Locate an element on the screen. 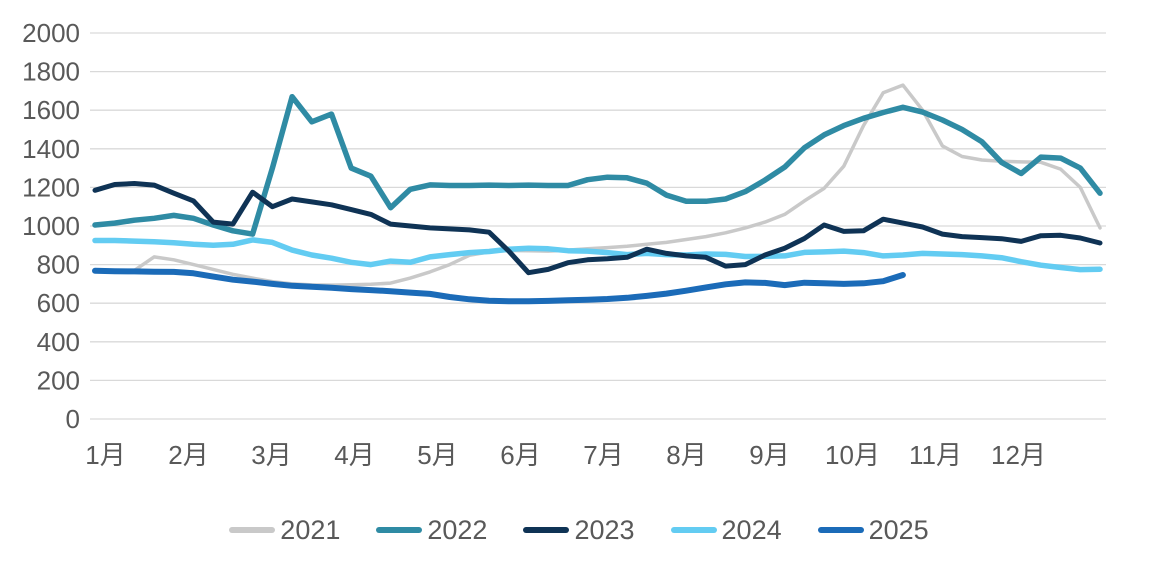 The image size is (1158, 571). legend-line-swatch-2022 is located at coordinates (399, 530).